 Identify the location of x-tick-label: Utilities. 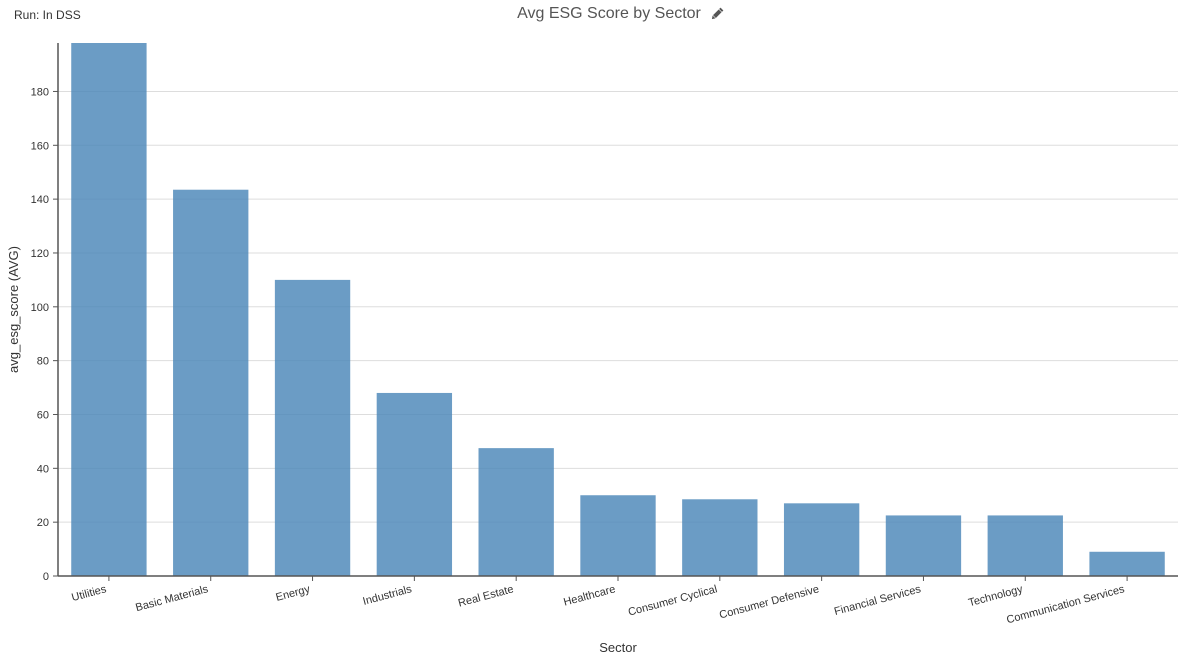
(89, 593).